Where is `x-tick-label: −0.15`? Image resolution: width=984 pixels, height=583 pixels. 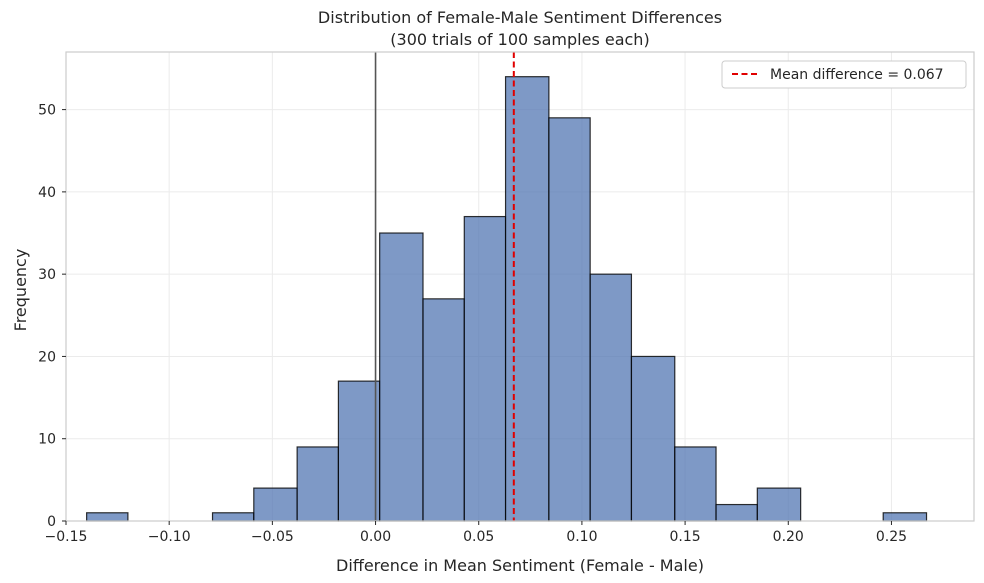
x-tick-label: −0.15 is located at coordinates (66, 537).